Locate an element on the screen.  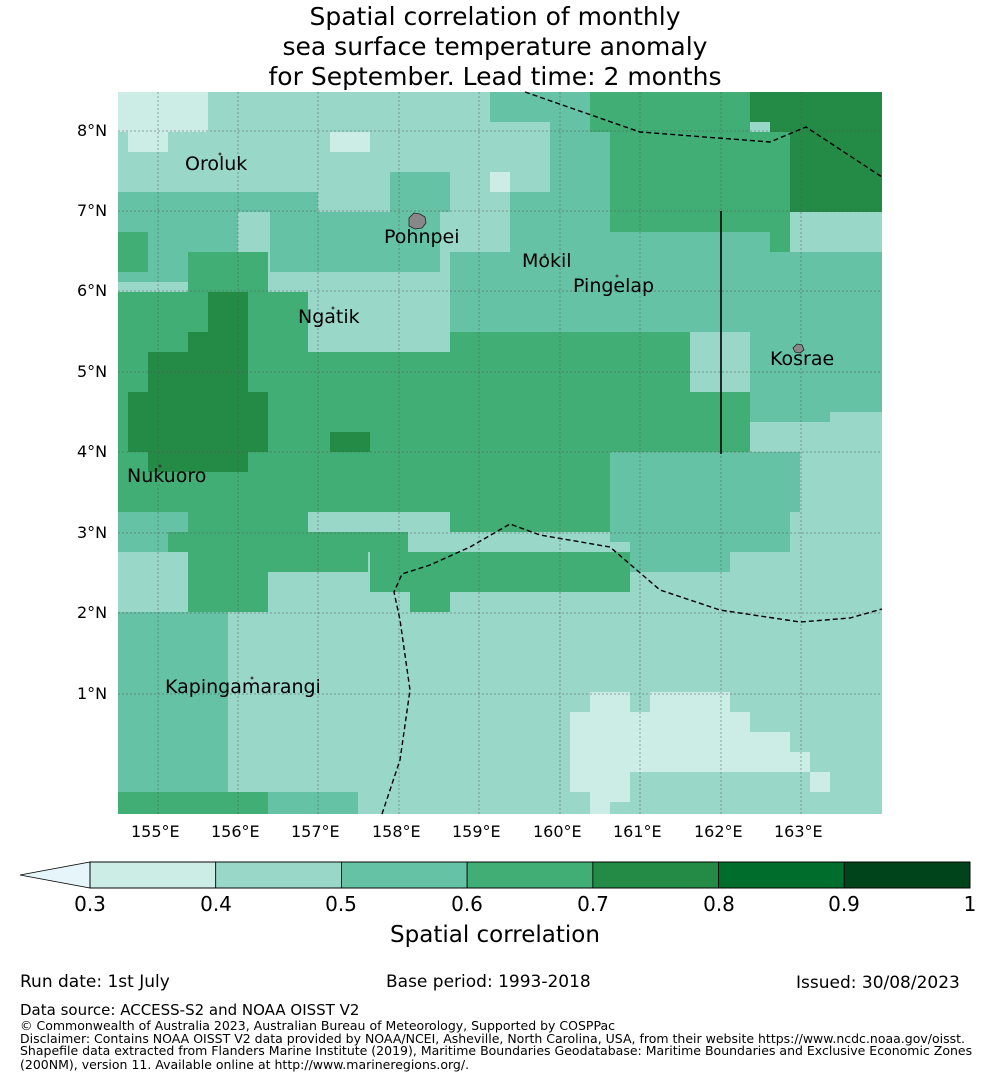
eez-boundary-south is located at coordinates (632, 669).